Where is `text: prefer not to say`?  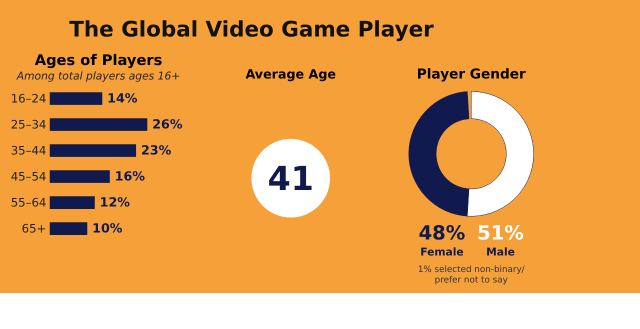 text: prefer not to say is located at coordinates (471, 281).